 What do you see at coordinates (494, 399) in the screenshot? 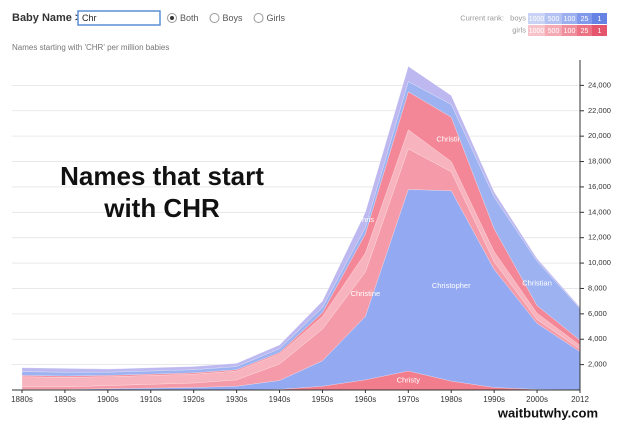
I see `x-tick-label: 1990s` at bounding box center [494, 399].